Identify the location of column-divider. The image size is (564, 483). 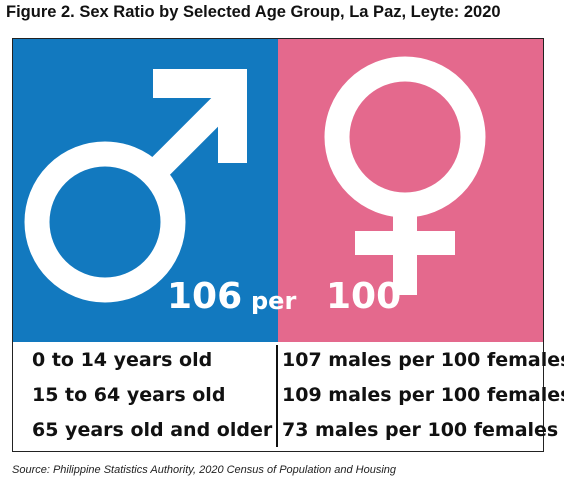
(277, 396).